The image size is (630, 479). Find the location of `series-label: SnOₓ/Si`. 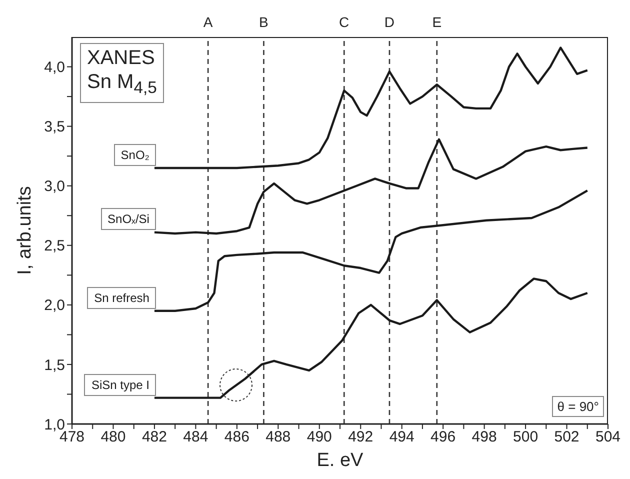

series-label: SnOₓ/Si is located at coordinates (128, 219).